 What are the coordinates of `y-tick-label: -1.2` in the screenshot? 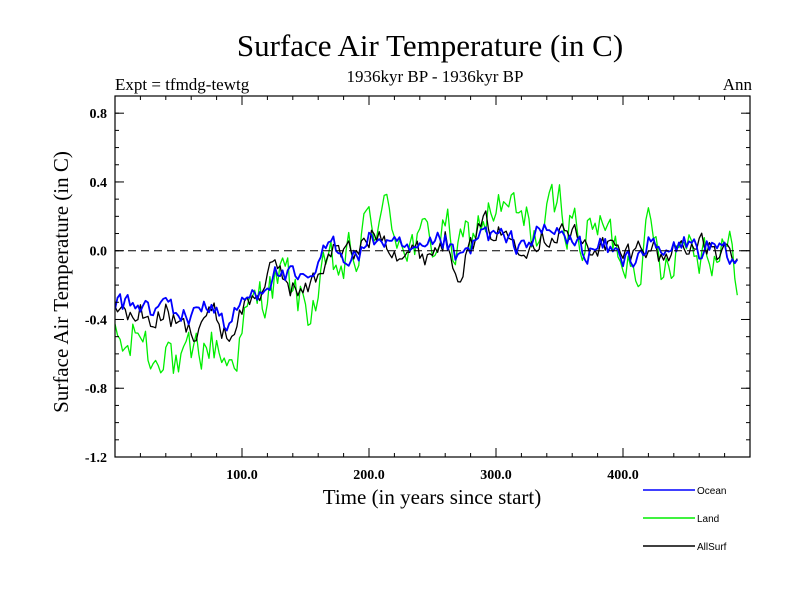 It's located at (96, 458).